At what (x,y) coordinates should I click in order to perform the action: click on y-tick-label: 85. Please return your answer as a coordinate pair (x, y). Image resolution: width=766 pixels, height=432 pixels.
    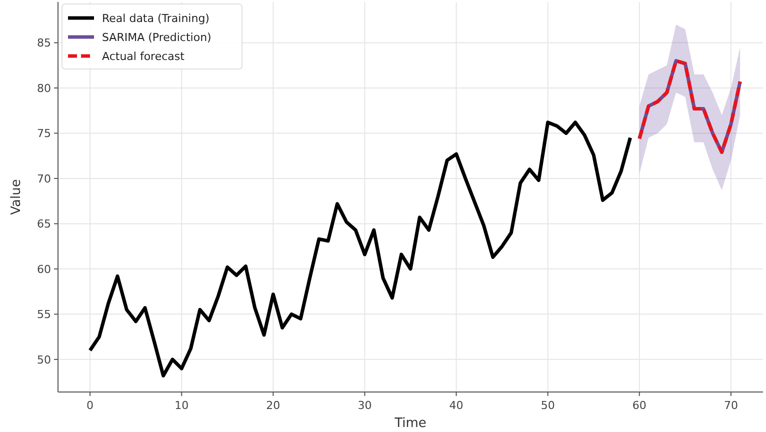
    Looking at the image, I should click on (44, 43).